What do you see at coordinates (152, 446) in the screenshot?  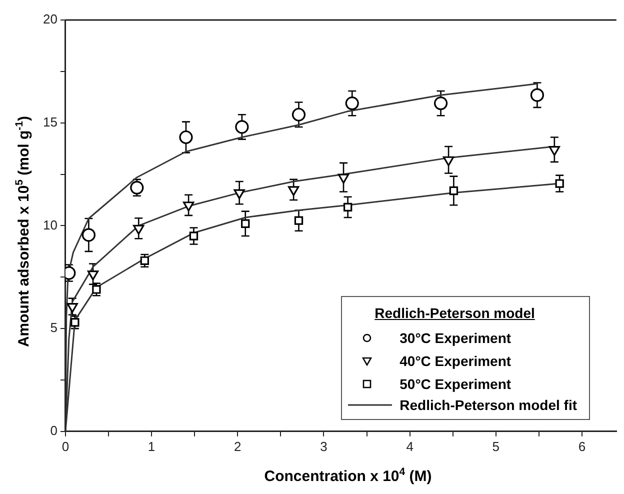 I see `x-tick-label: 1` at bounding box center [152, 446].